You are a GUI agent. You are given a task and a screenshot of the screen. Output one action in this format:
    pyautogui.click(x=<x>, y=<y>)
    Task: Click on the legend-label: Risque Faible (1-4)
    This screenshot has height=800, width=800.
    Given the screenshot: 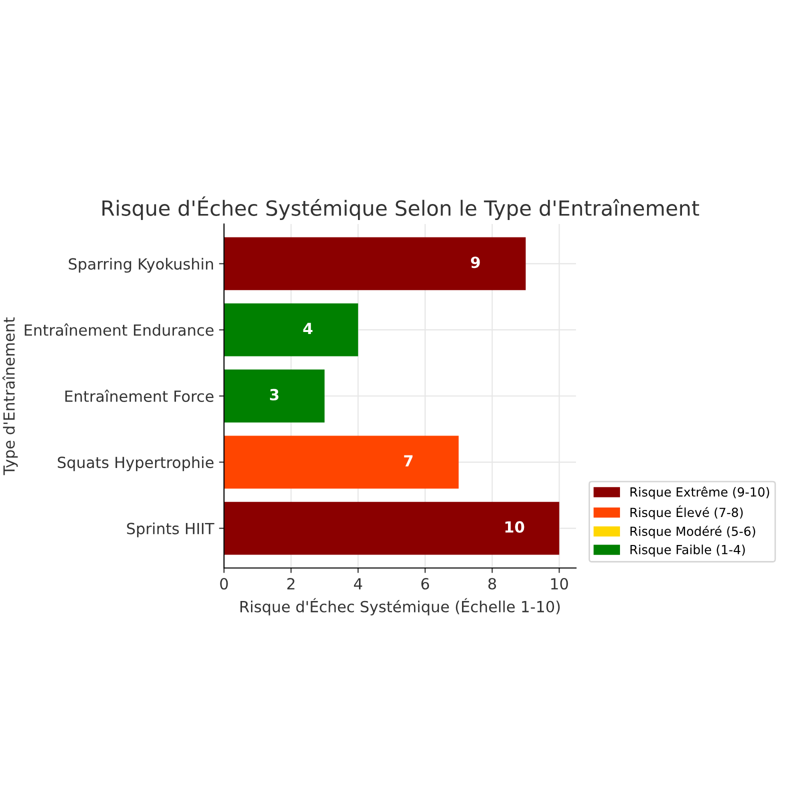 What is the action you would take?
    pyautogui.click(x=687, y=550)
    